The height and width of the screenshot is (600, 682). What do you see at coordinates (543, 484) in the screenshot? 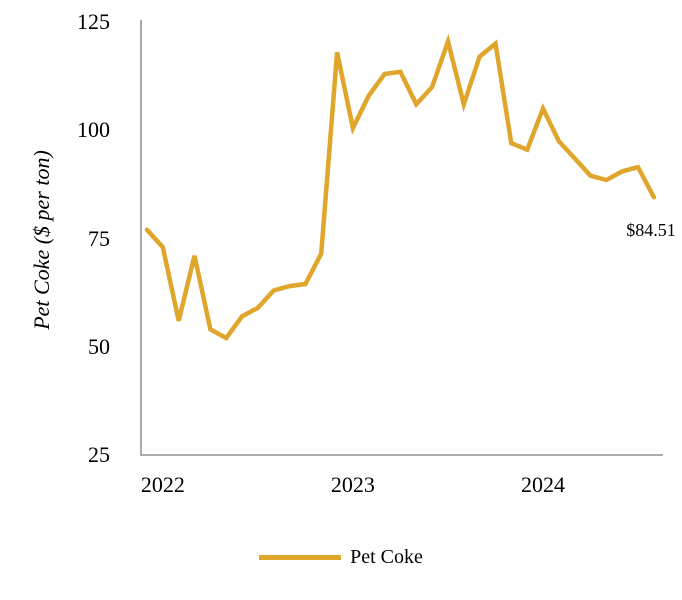
I see `x-tick-label: 2024` at bounding box center [543, 484].